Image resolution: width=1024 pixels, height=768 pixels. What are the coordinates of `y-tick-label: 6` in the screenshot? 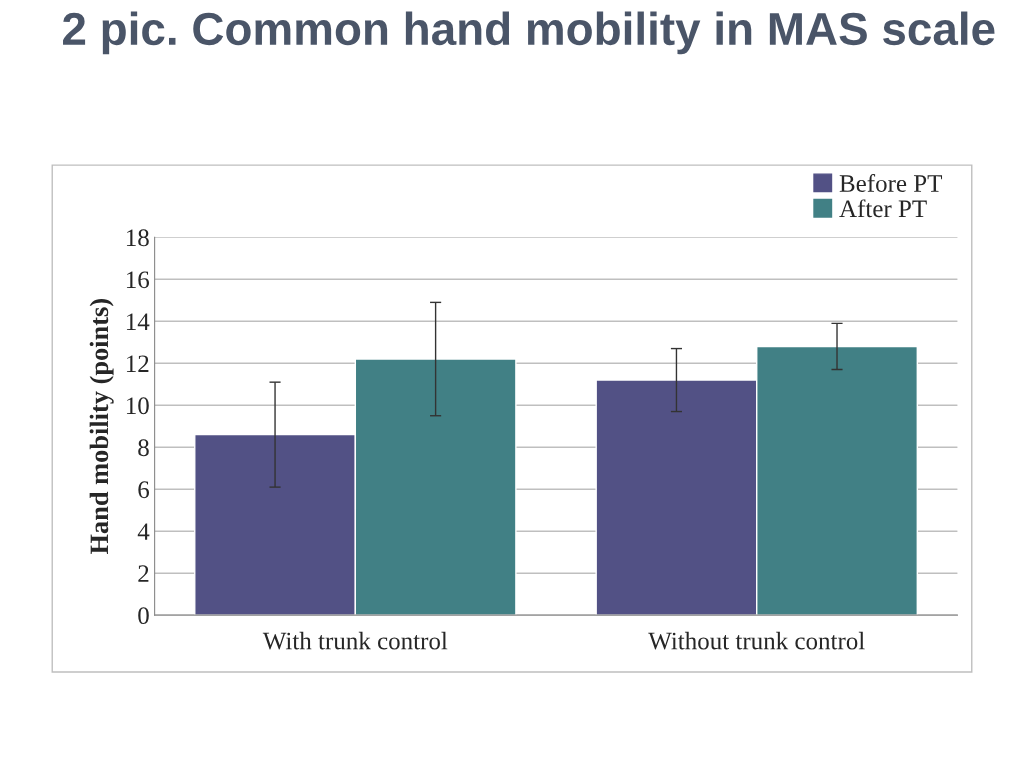 It's located at (144, 490).